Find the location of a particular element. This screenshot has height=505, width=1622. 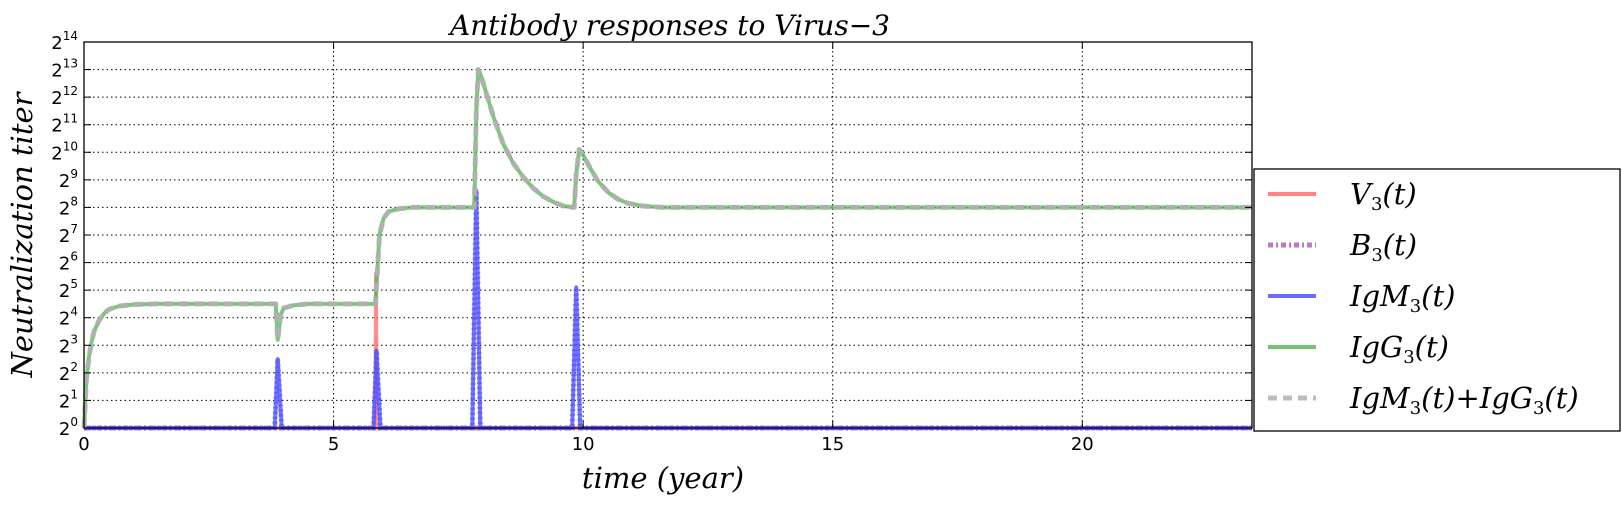

legend-label-igm: IgM3(t) is located at coordinates (1402, 298).